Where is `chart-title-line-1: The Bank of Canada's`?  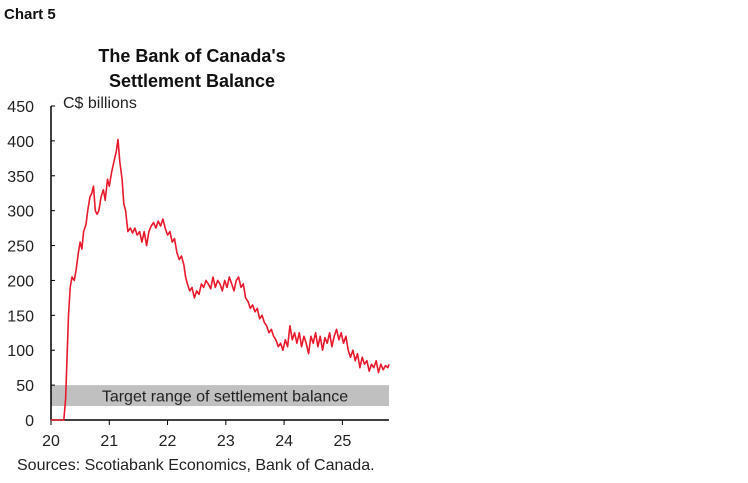
chart-title-line-1: The Bank of Canada's is located at coordinates (191, 56).